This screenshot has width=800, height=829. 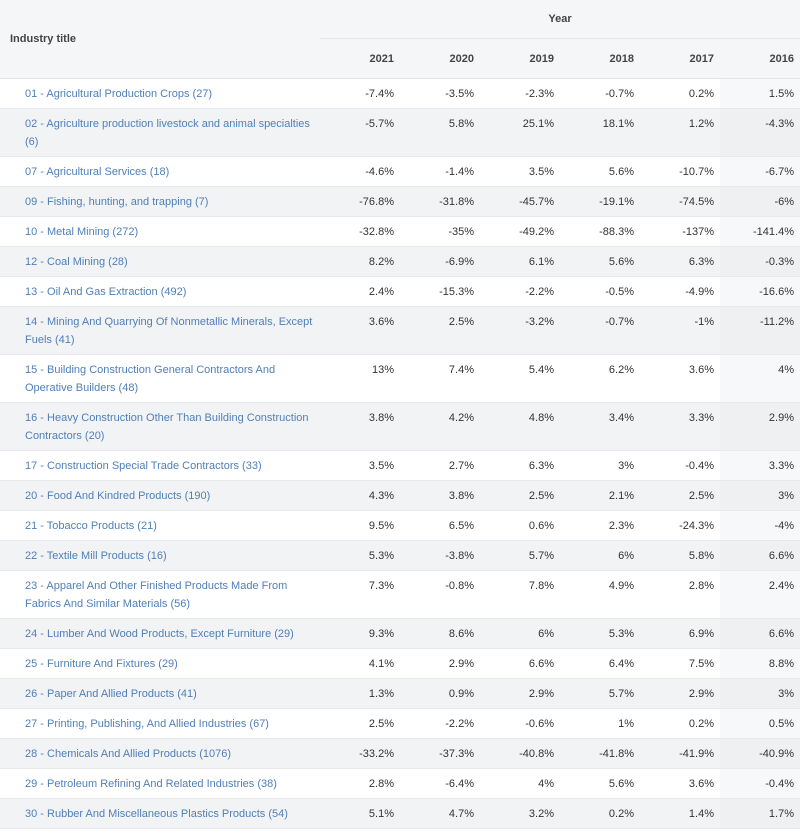 I want to click on value-cell-2017: -0.4%, so click(x=680, y=465).